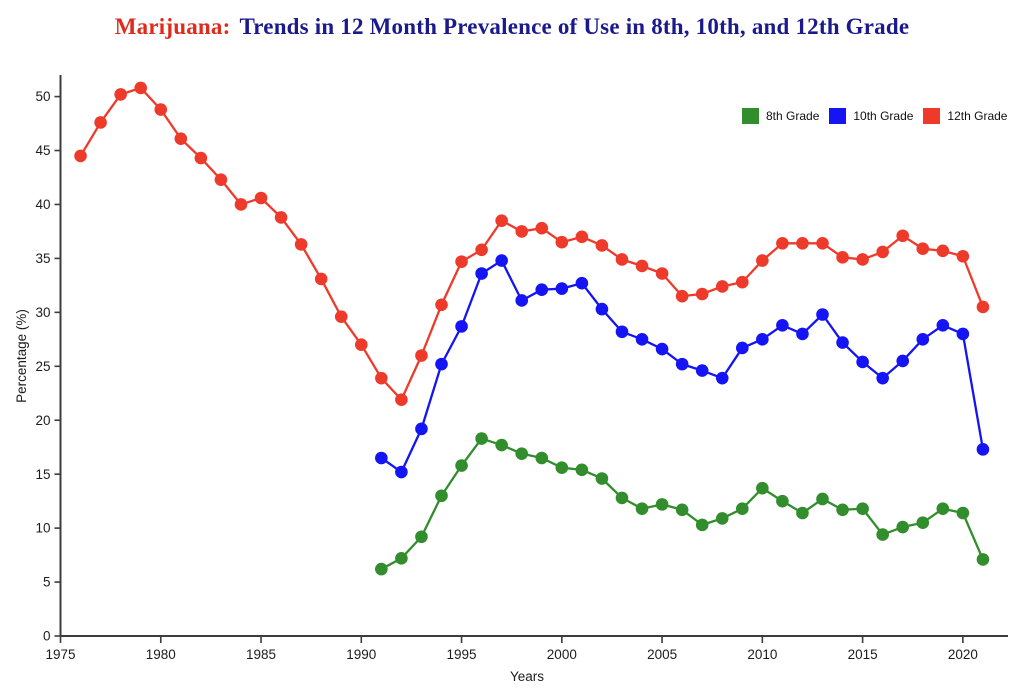 The width and height of the screenshot is (1024, 695). What do you see at coordinates (932, 116) in the screenshot?
I see `legend-swatch-12th-grade` at bounding box center [932, 116].